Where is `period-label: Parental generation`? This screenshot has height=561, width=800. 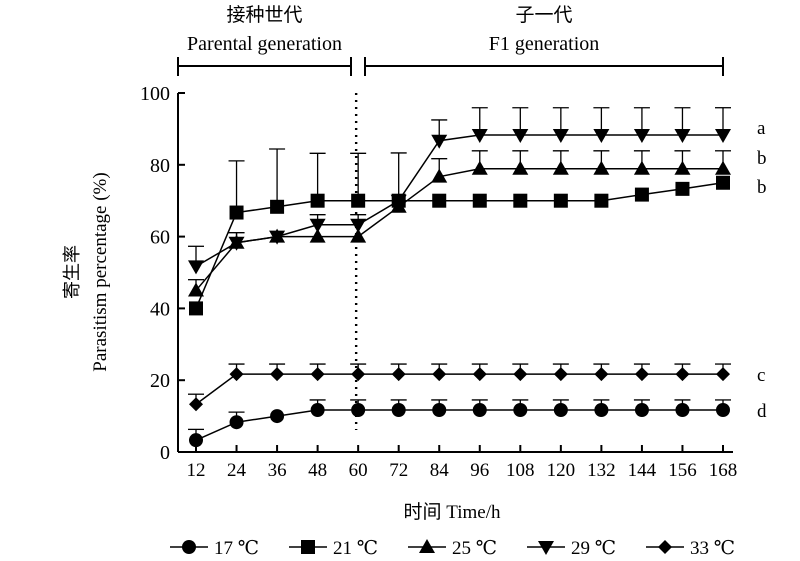
period-label: Parental generation is located at coordinates (264, 44).